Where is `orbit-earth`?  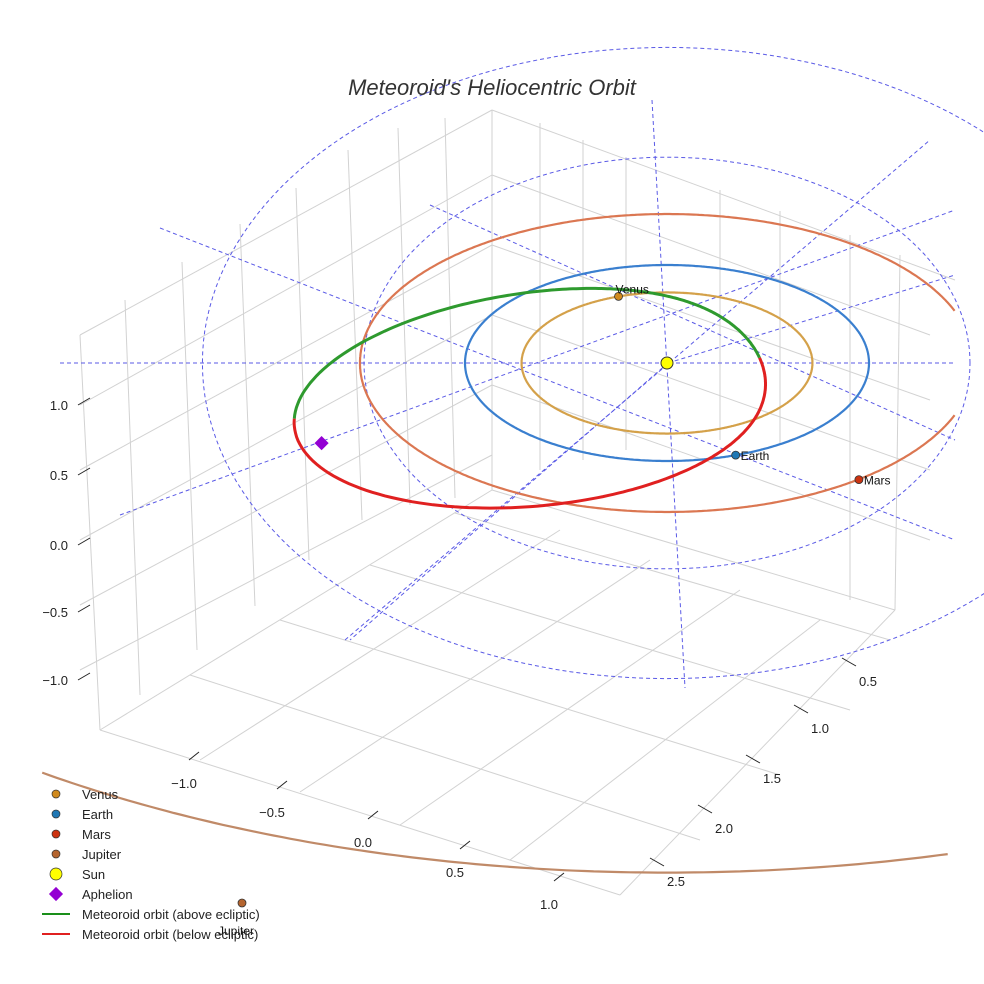
orbit-earth is located at coordinates (667, 363).